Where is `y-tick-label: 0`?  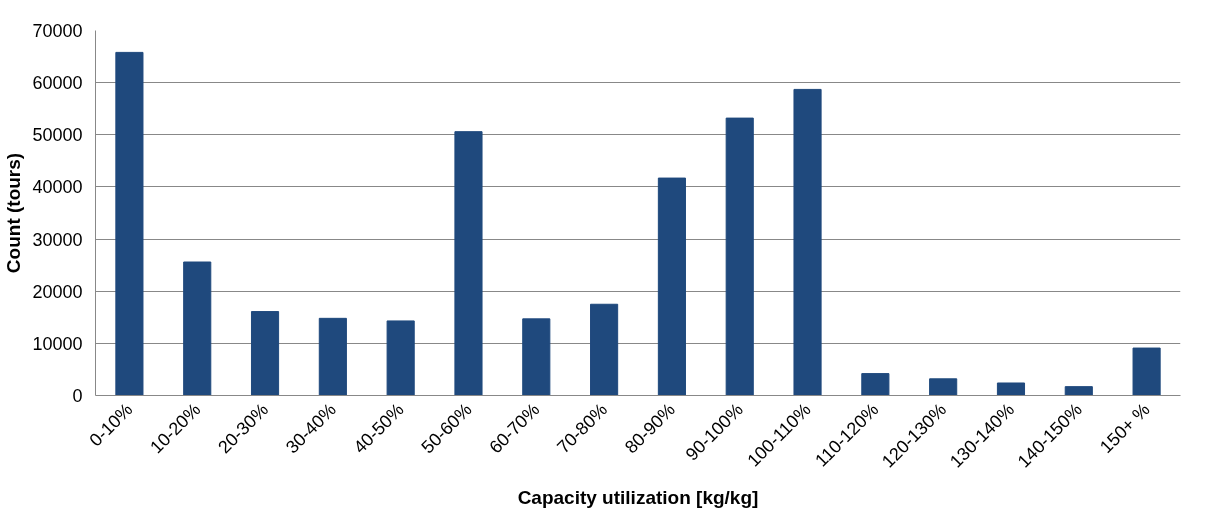
y-tick-label: 0 is located at coordinates (77, 396).